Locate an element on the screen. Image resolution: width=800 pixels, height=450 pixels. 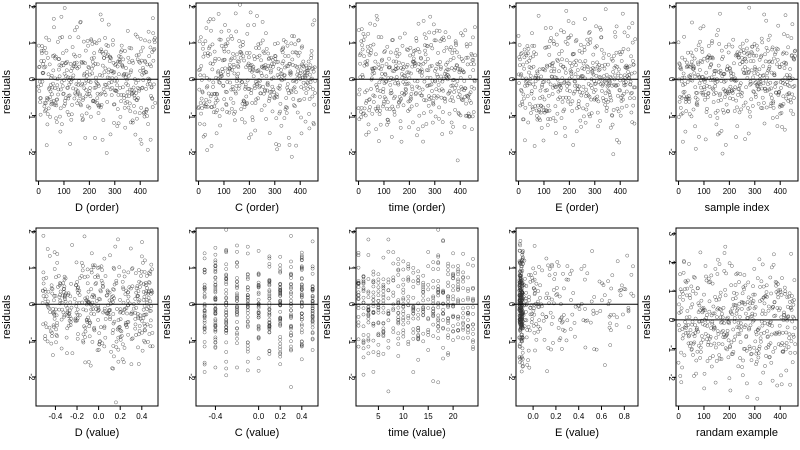
y-tick-label: 0 is located at coordinates (671, 79).